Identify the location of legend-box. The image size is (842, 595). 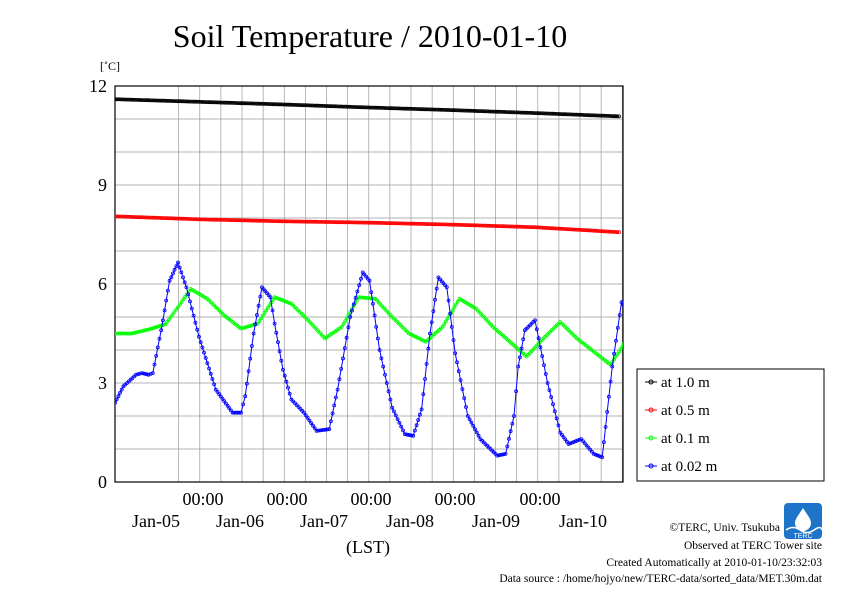
(730, 425).